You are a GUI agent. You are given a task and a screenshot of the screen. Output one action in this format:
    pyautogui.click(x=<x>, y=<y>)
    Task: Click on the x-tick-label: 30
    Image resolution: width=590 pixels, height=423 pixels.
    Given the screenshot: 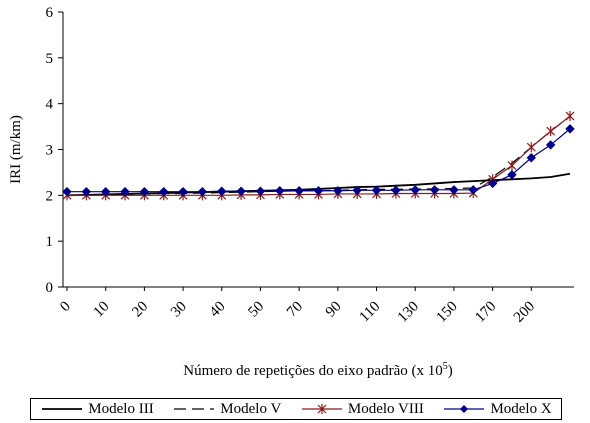 What is the action you would take?
    pyautogui.click(x=179, y=310)
    